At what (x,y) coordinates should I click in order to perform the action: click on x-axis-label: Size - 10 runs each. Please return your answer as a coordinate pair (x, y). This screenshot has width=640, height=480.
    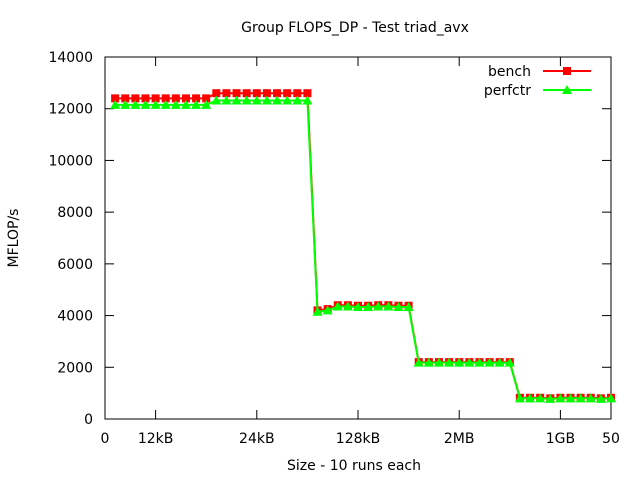
    Looking at the image, I should click on (354, 466).